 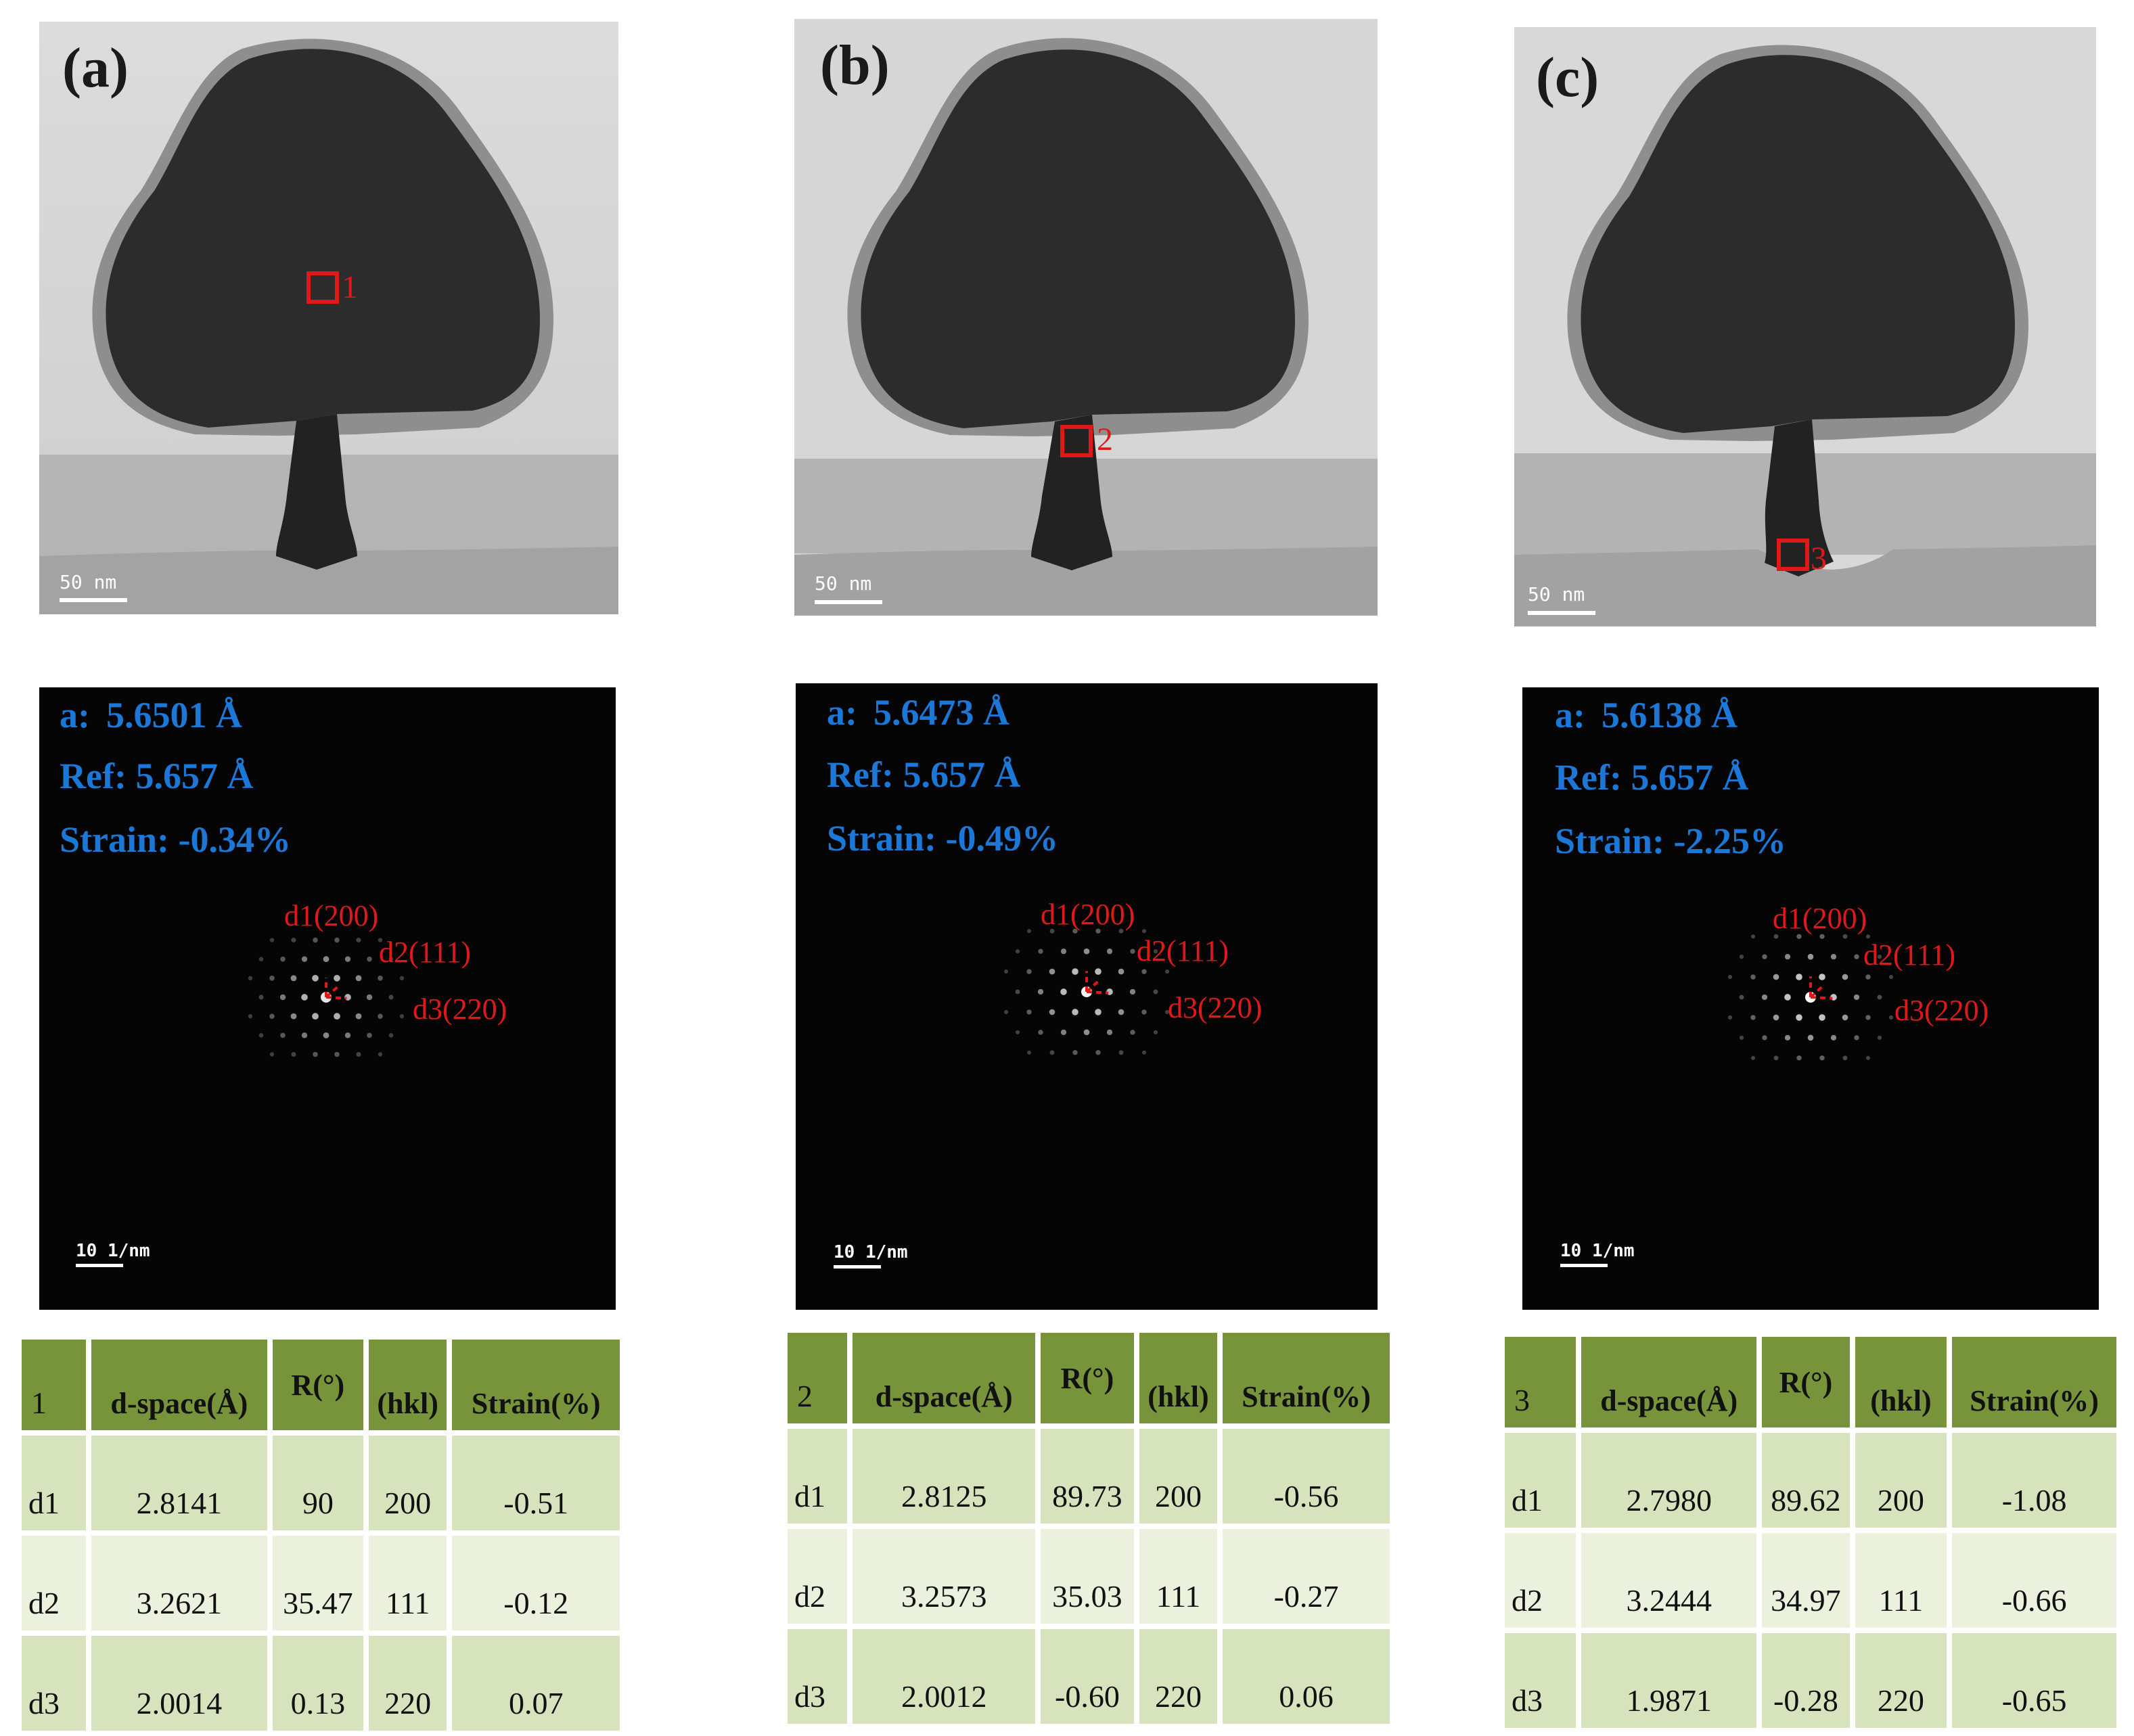 I want to click on region-number-2: 2, so click(x=1105, y=439).